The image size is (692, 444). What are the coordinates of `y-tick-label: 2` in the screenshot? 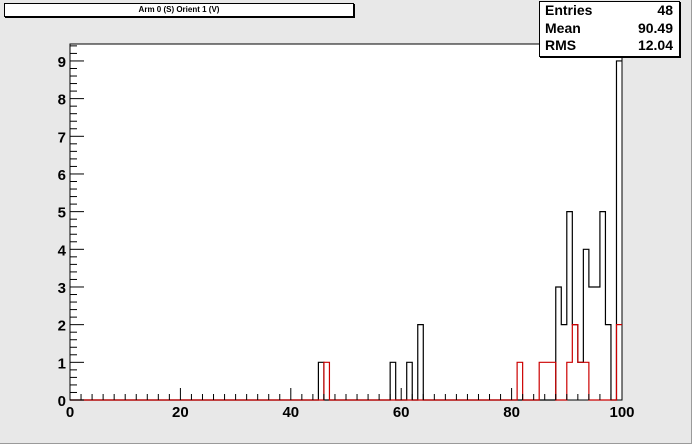 It's located at (62, 326).